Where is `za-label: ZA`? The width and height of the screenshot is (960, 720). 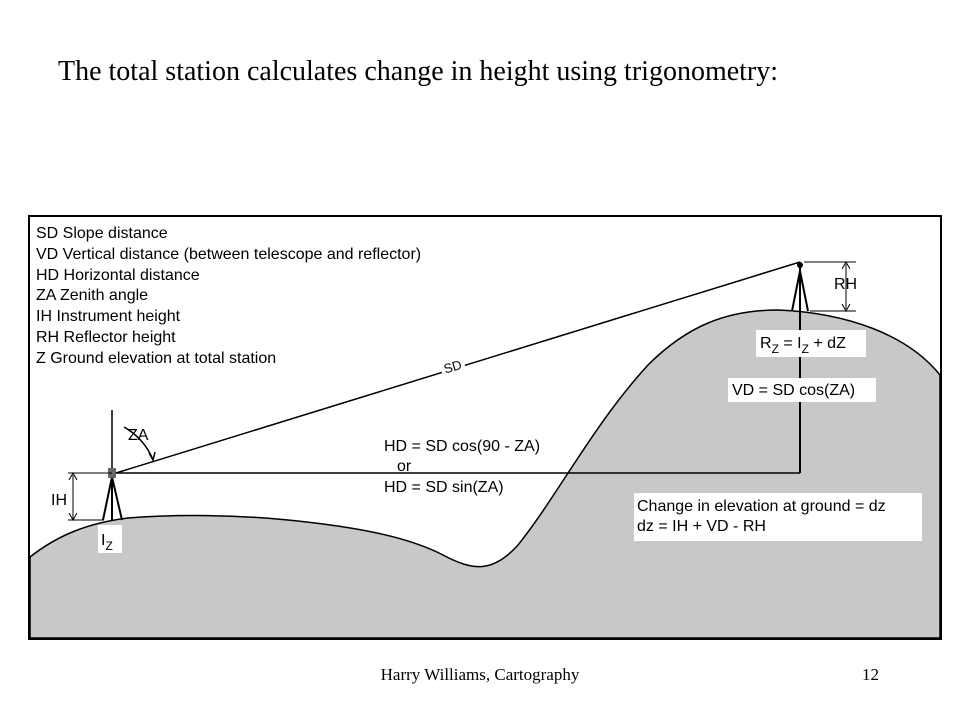
za-label: ZA is located at coordinates (138, 435).